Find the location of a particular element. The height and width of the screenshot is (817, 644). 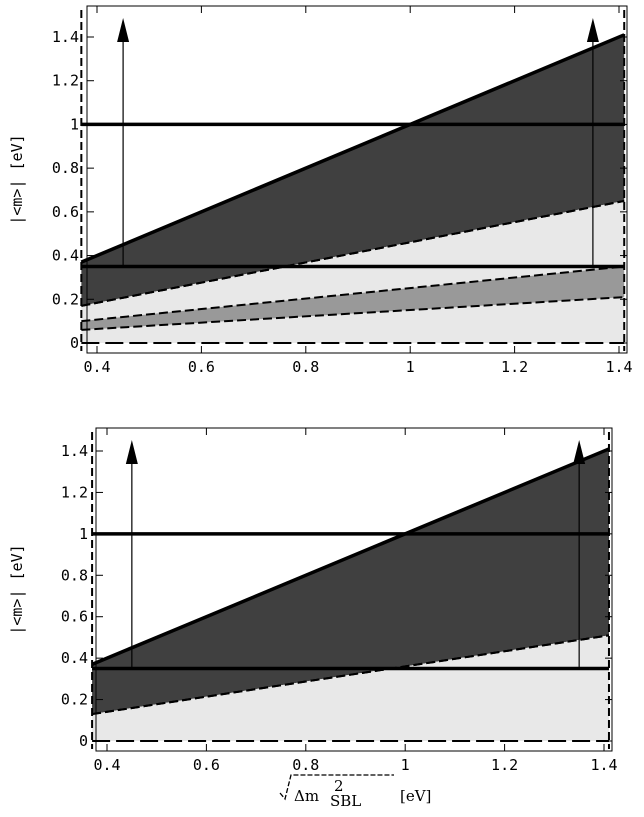

band-mid is located at coordinates (353, 298).